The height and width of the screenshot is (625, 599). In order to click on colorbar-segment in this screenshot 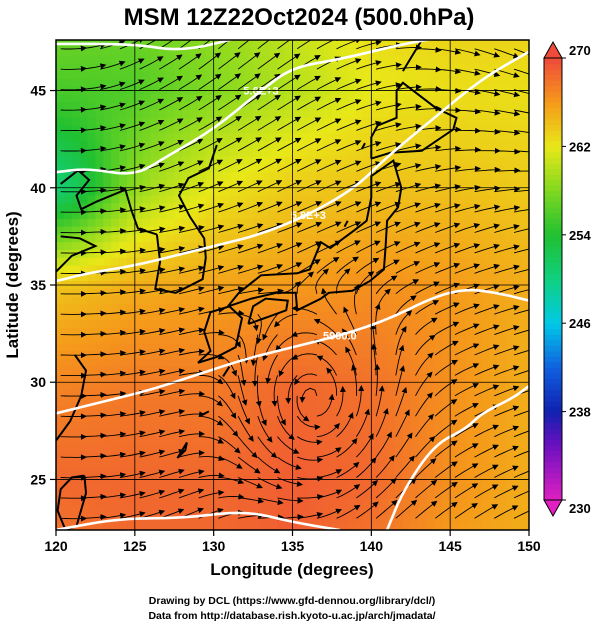, I will do `click(553, 66)`.